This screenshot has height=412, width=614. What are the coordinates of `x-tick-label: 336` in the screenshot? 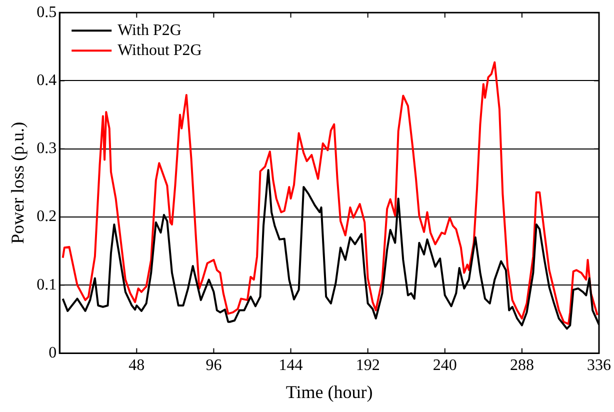 It's located at (599, 365).